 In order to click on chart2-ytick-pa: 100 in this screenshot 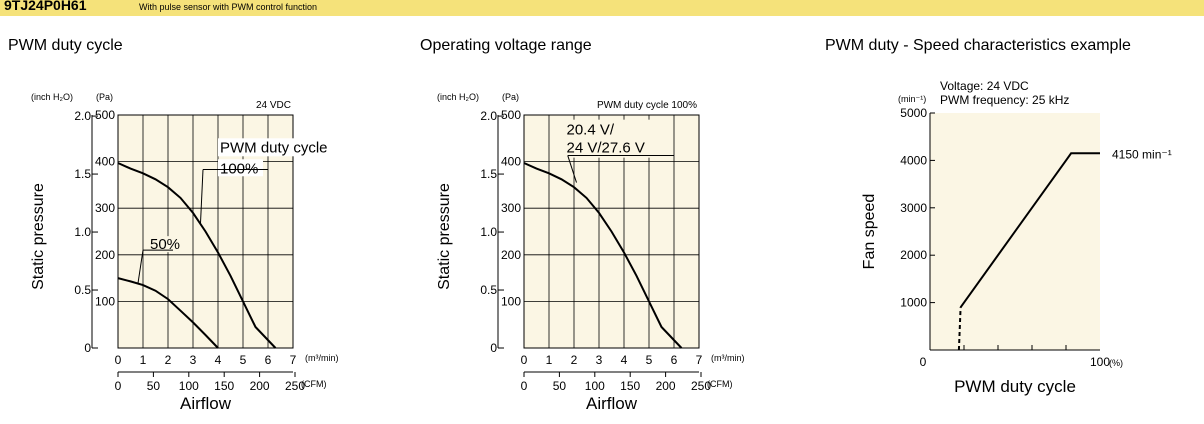, I will do `click(511, 301)`.